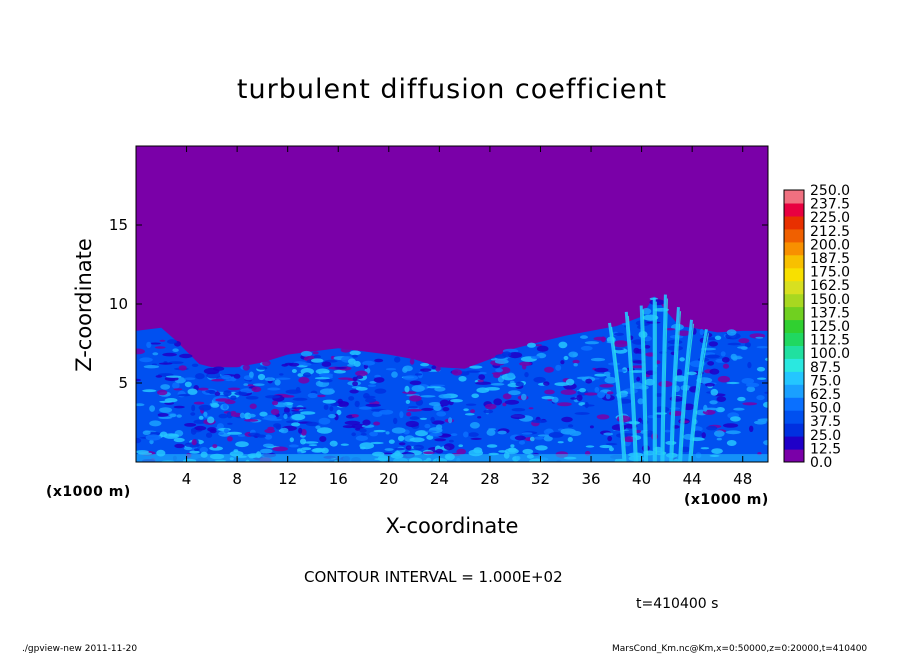 This screenshot has height=654, width=904. I want to click on colorbar-label: 87.5, so click(825, 368).